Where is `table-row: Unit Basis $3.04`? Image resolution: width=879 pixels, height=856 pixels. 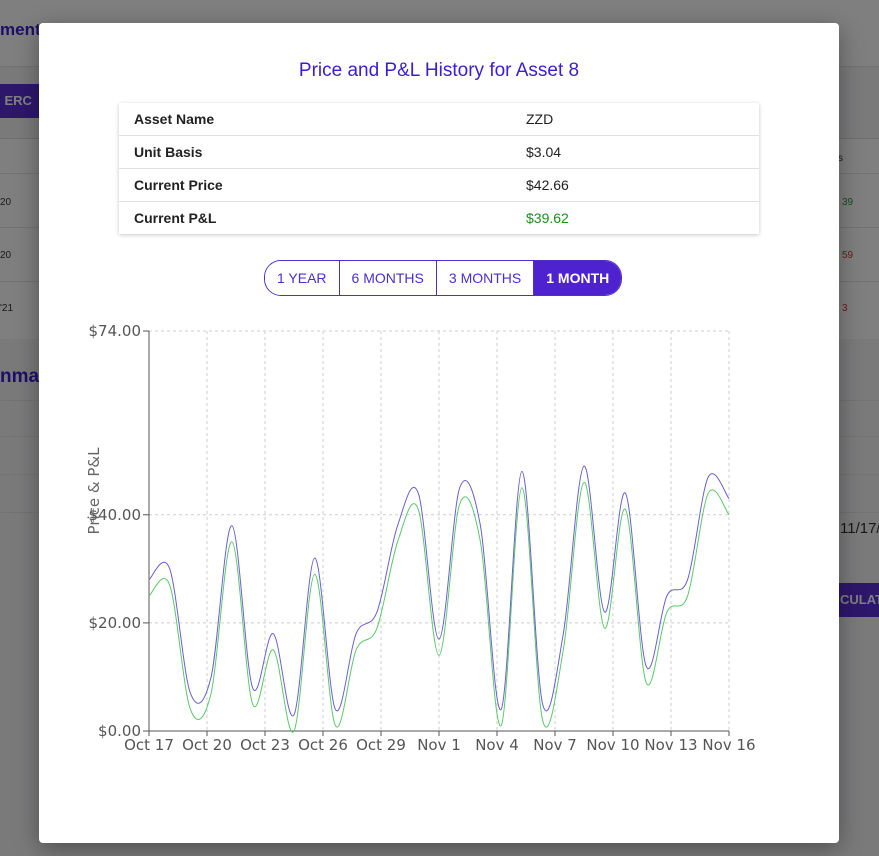
table-row: Unit Basis $3.04 is located at coordinates (439, 152).